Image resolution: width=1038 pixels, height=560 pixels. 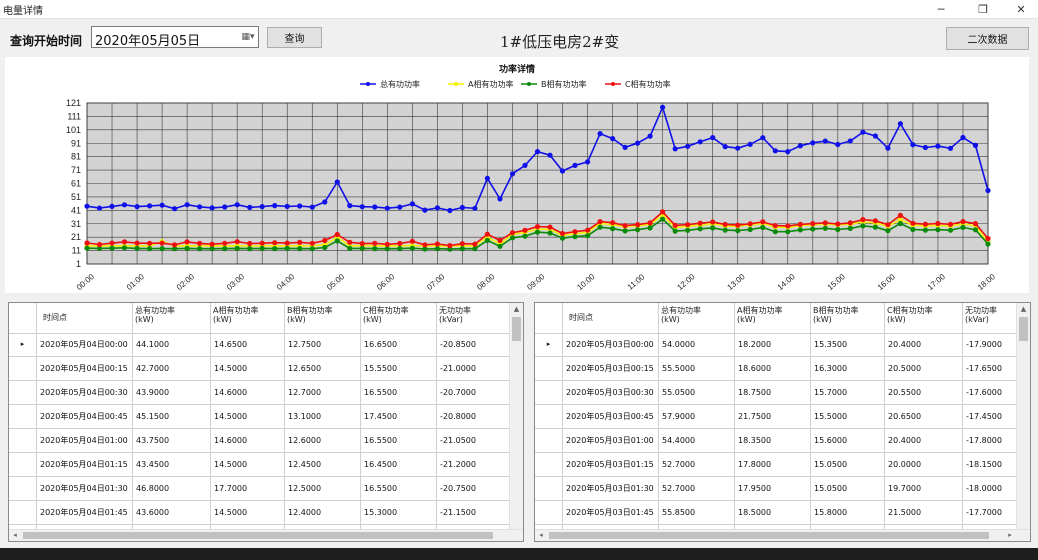 I want to click on table-cell: -18.1500, so click(x=991, y=464).